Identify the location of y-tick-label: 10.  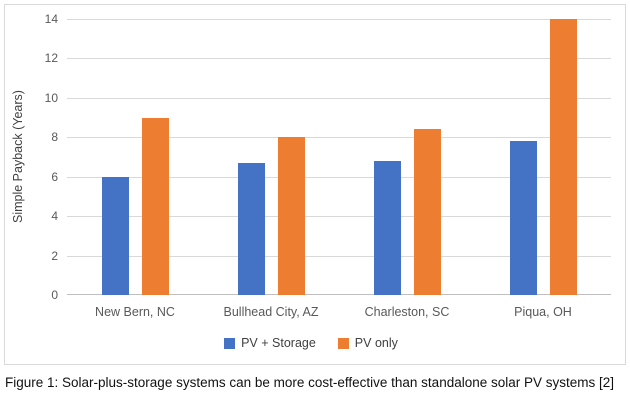
(51, 97).